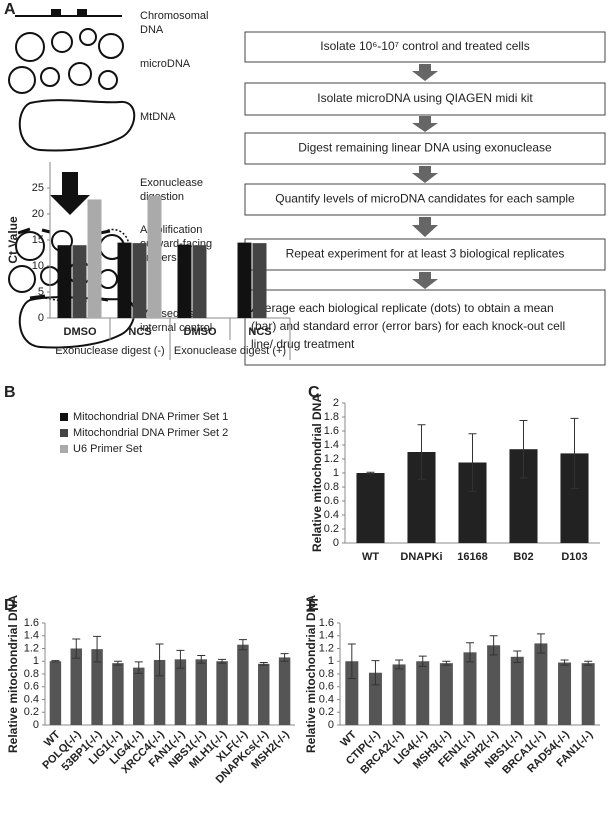  What do you see at coordinates (10, 605) in the screenshot?
I see `panel-label: D` at bounding box center [10, 605].